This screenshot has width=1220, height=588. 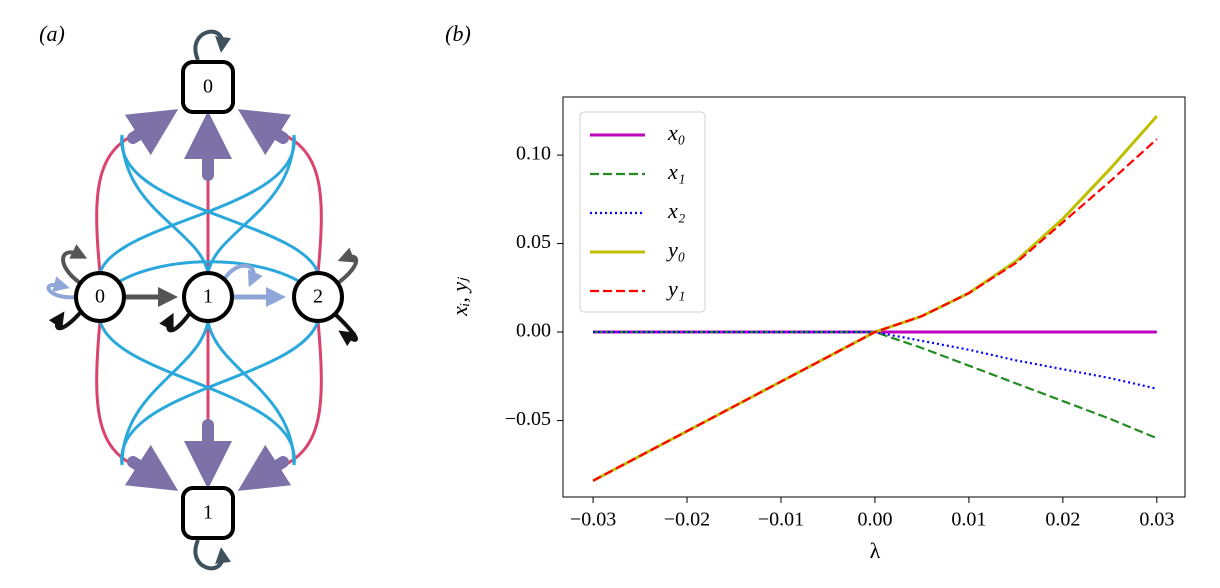 I want to click on y-tick-label: 0.00, so click(x=533, y=331).